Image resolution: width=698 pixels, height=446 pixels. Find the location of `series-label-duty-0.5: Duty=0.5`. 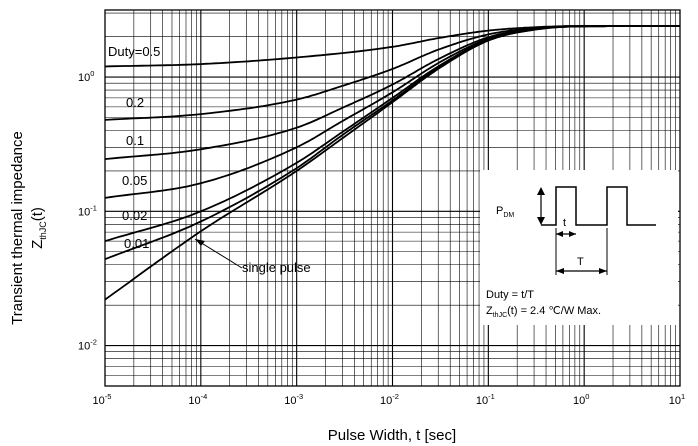

series-label-duty-0.5: Duty=0.5 is located at coordinates (134, 51).